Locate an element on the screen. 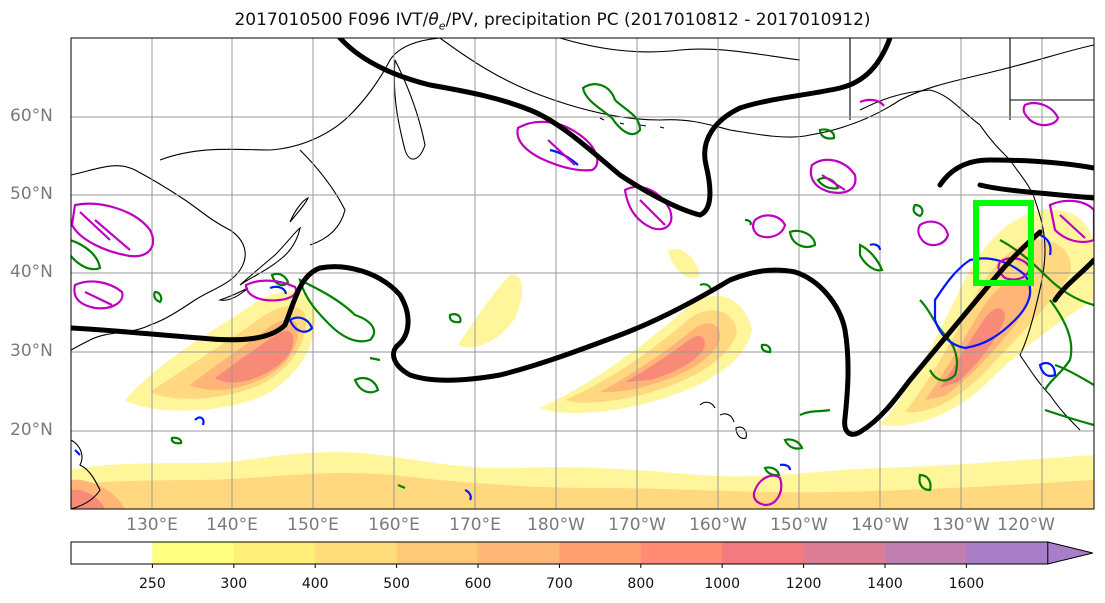  lat-label-60n: 60°N is located at coordinates (31, 116).